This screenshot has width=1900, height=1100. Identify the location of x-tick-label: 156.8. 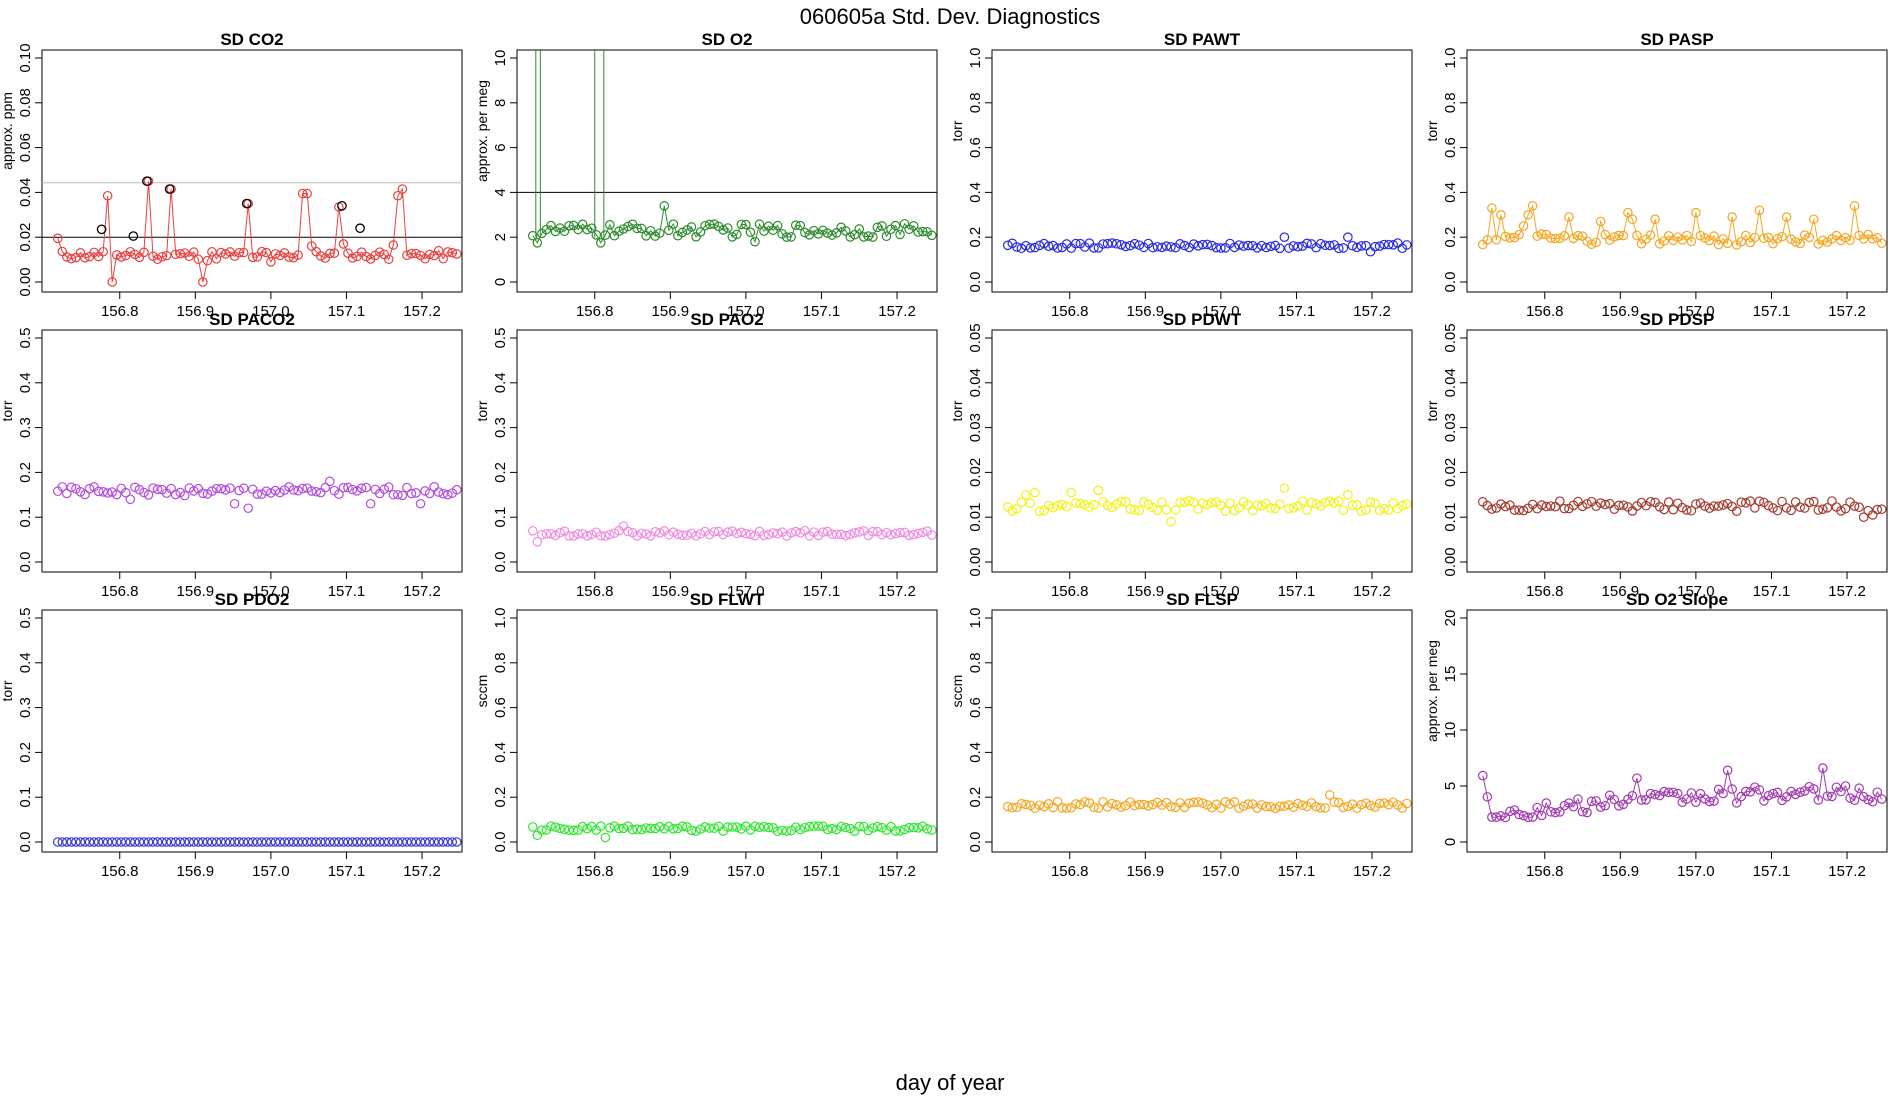
(595, 311).